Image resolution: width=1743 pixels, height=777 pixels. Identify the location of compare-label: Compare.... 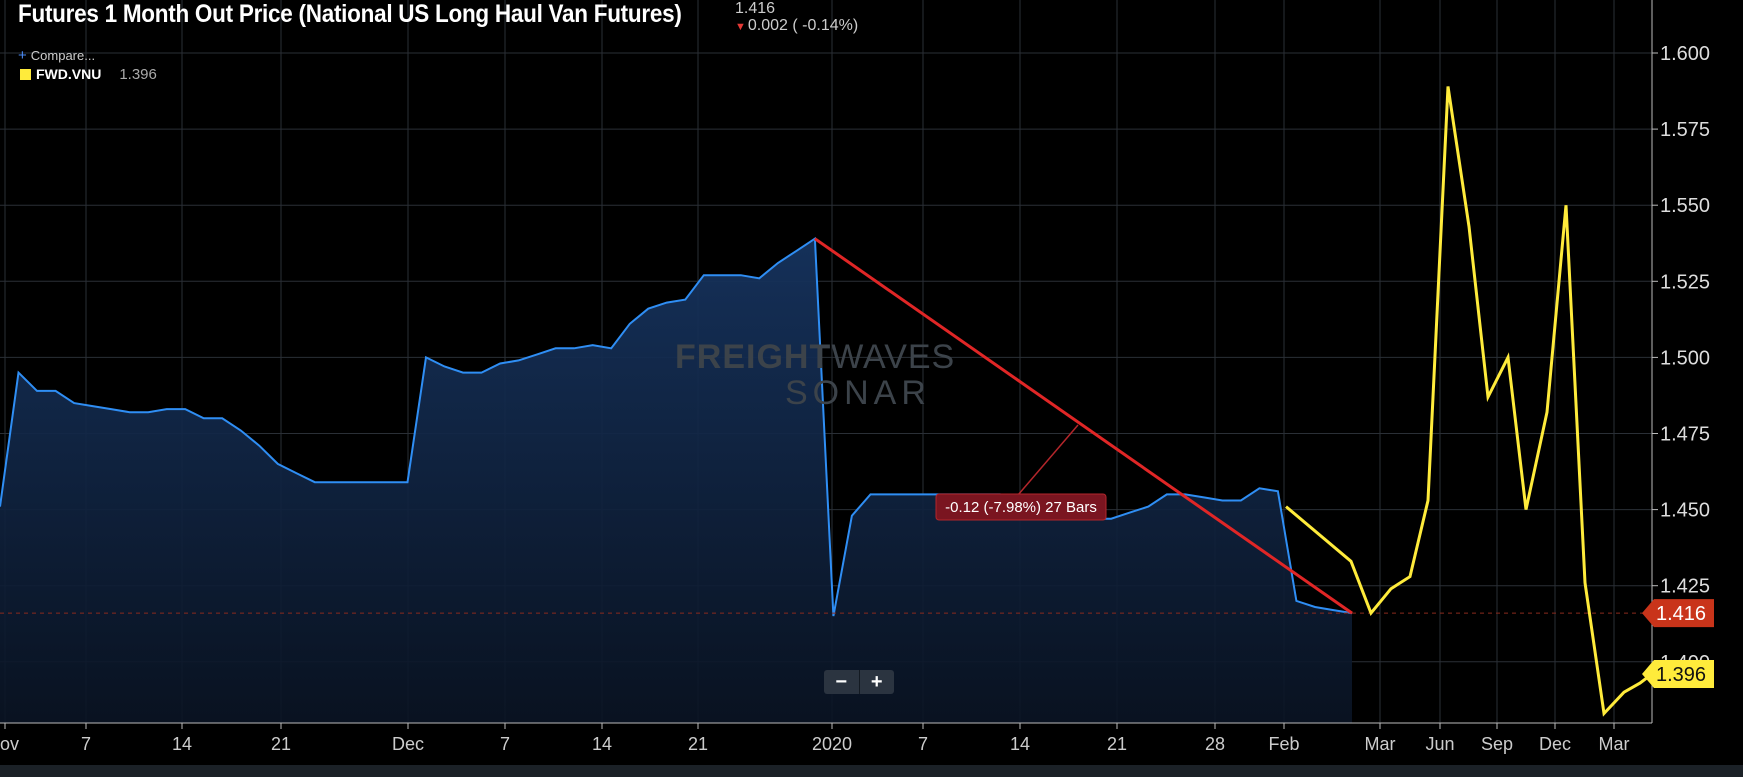
(63, 55).